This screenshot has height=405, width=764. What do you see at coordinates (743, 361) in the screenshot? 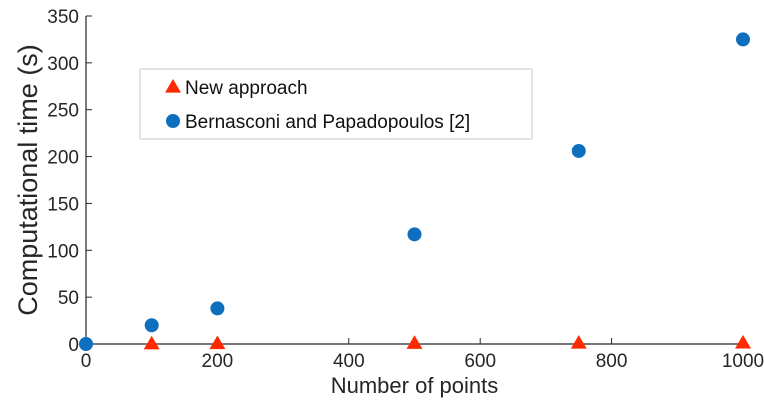
I see `x-tick-label: 1000` at bounding box center [743, 361].